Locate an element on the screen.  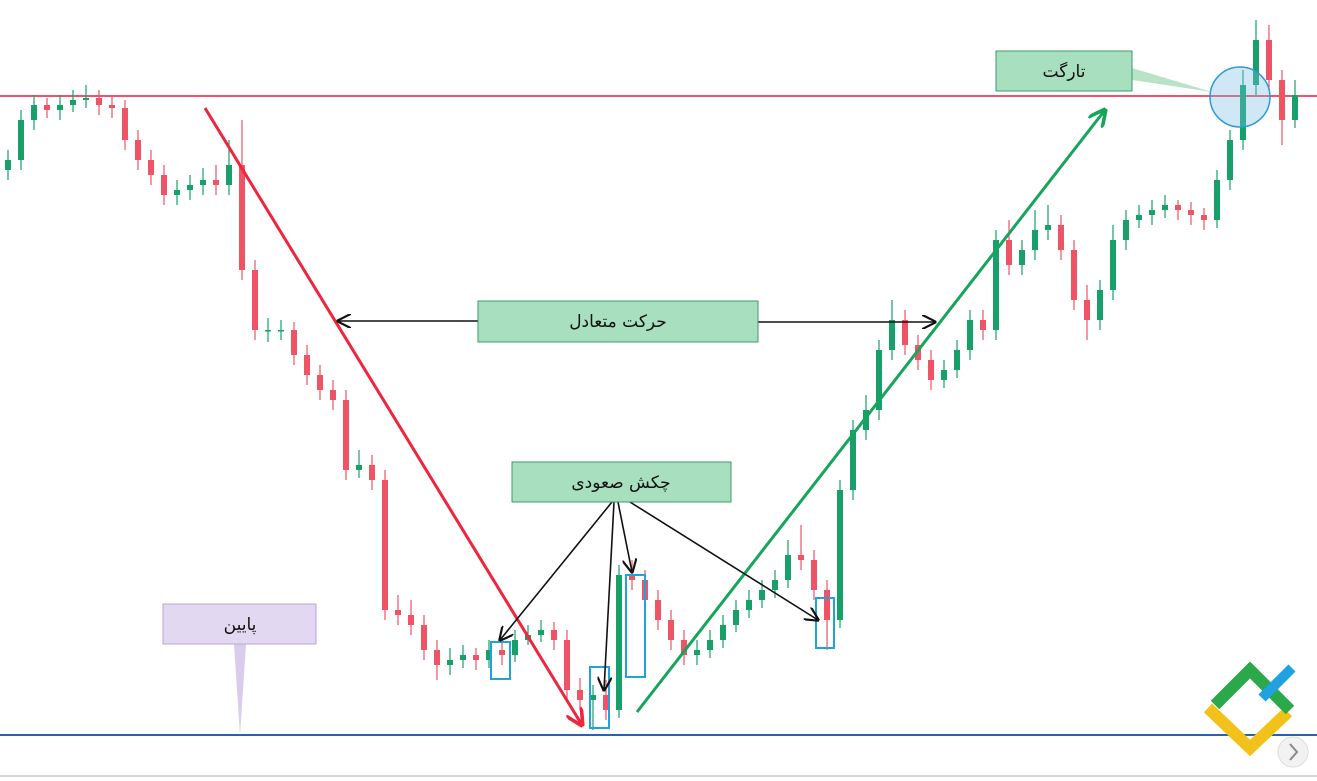
next-icon is located at coordinates (1294, 752).